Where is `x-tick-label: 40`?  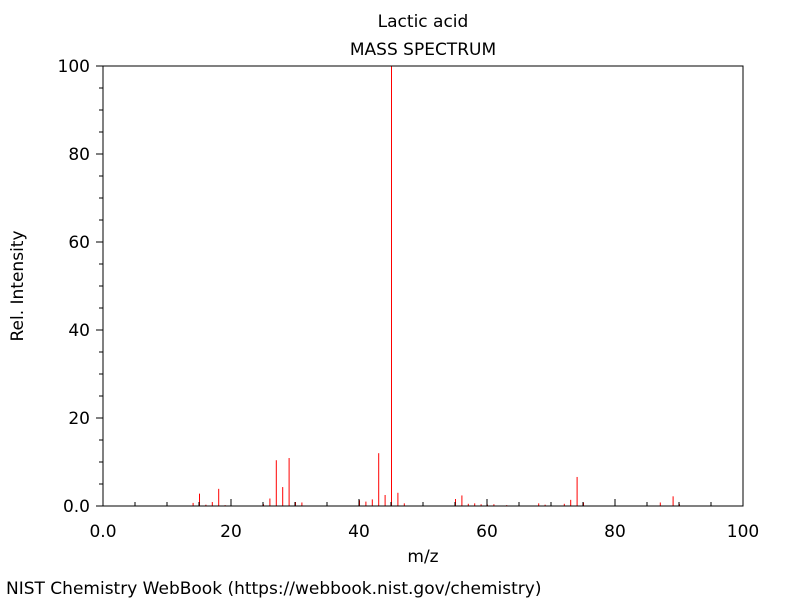
x-tick-label: 40 is located at coordinates (359, 532).